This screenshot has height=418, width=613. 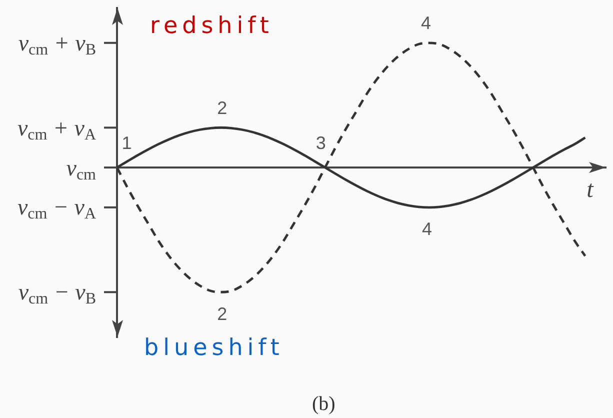 What do you see at coordinates (590, 189) in the screenshot?
I see `x-axis-title: t` at bounding box center [590, 189].